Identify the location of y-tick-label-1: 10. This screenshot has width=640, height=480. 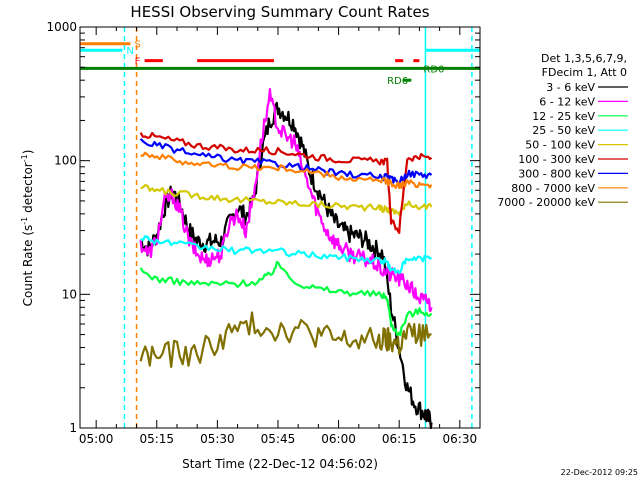
(69, 294).